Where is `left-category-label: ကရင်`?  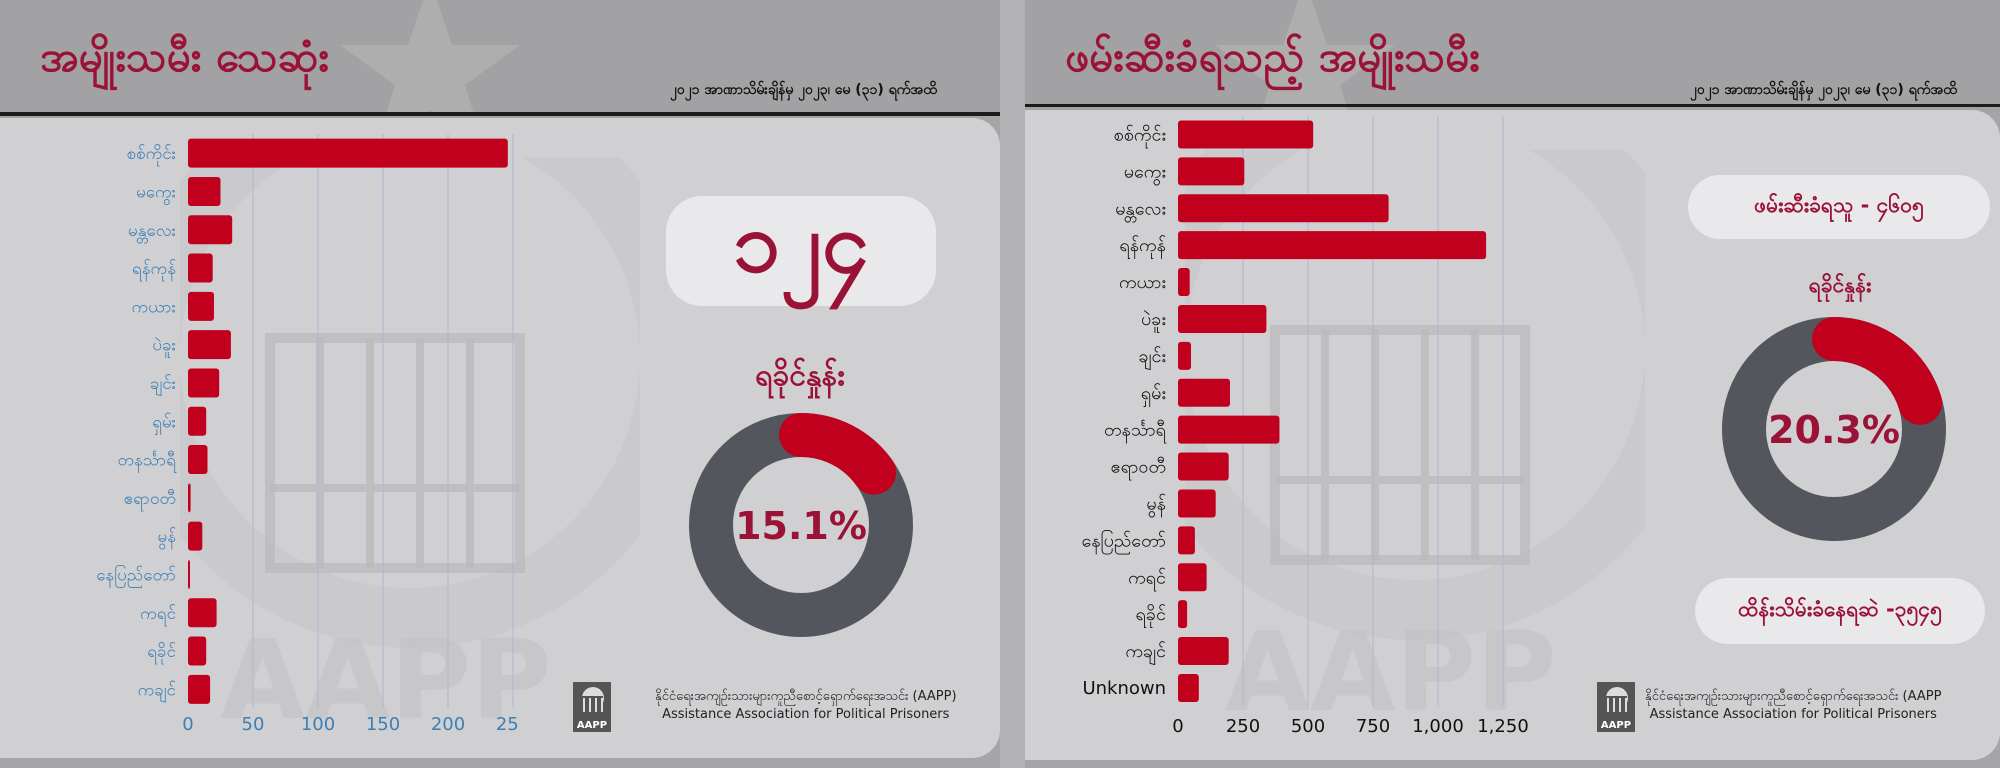 left-category-label: ကရင် is located at coordinates (158, 615).